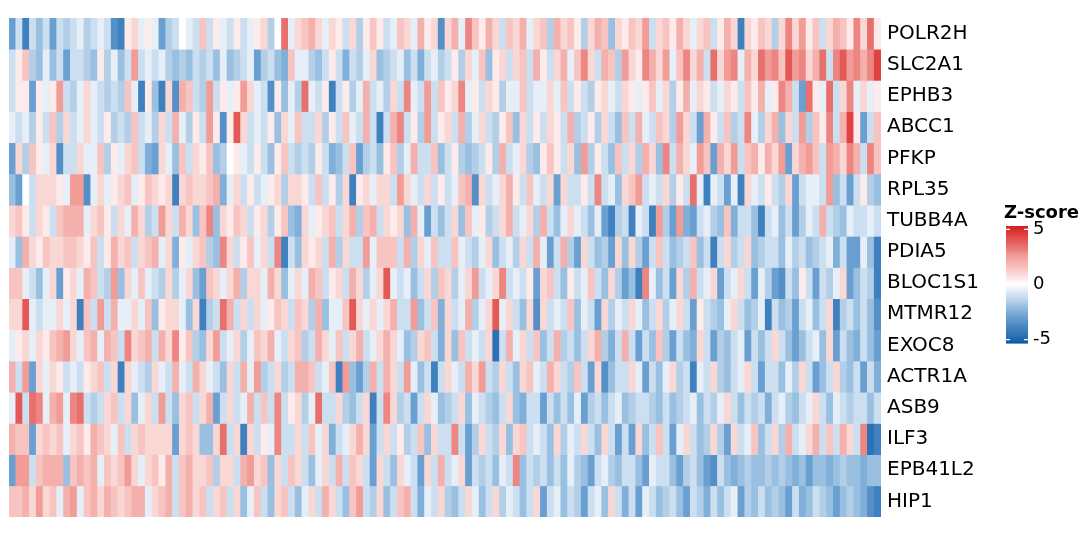 This screenshot has height=535, width=1080. I want to click on y-tick-label: SLC2A1, so click(925, 62).